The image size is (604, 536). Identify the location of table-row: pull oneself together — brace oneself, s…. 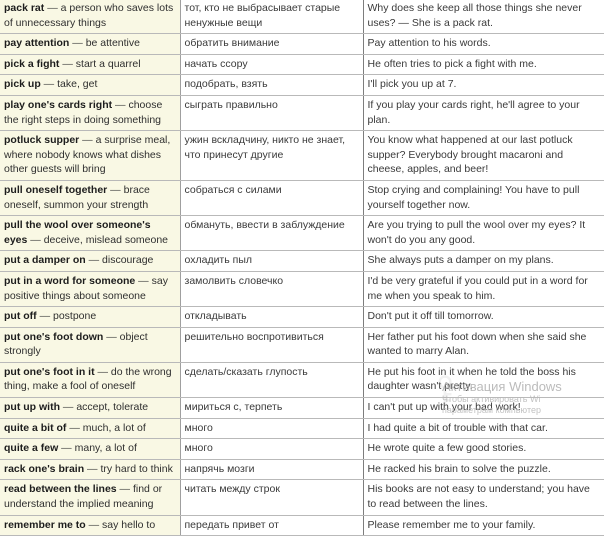
(302, 198).